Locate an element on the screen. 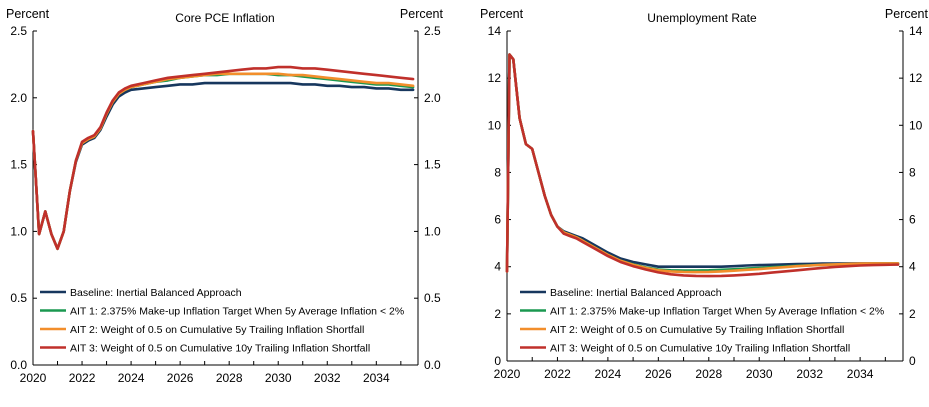  chart-title: Unemployment Rate is located at coordinates (702, 18).